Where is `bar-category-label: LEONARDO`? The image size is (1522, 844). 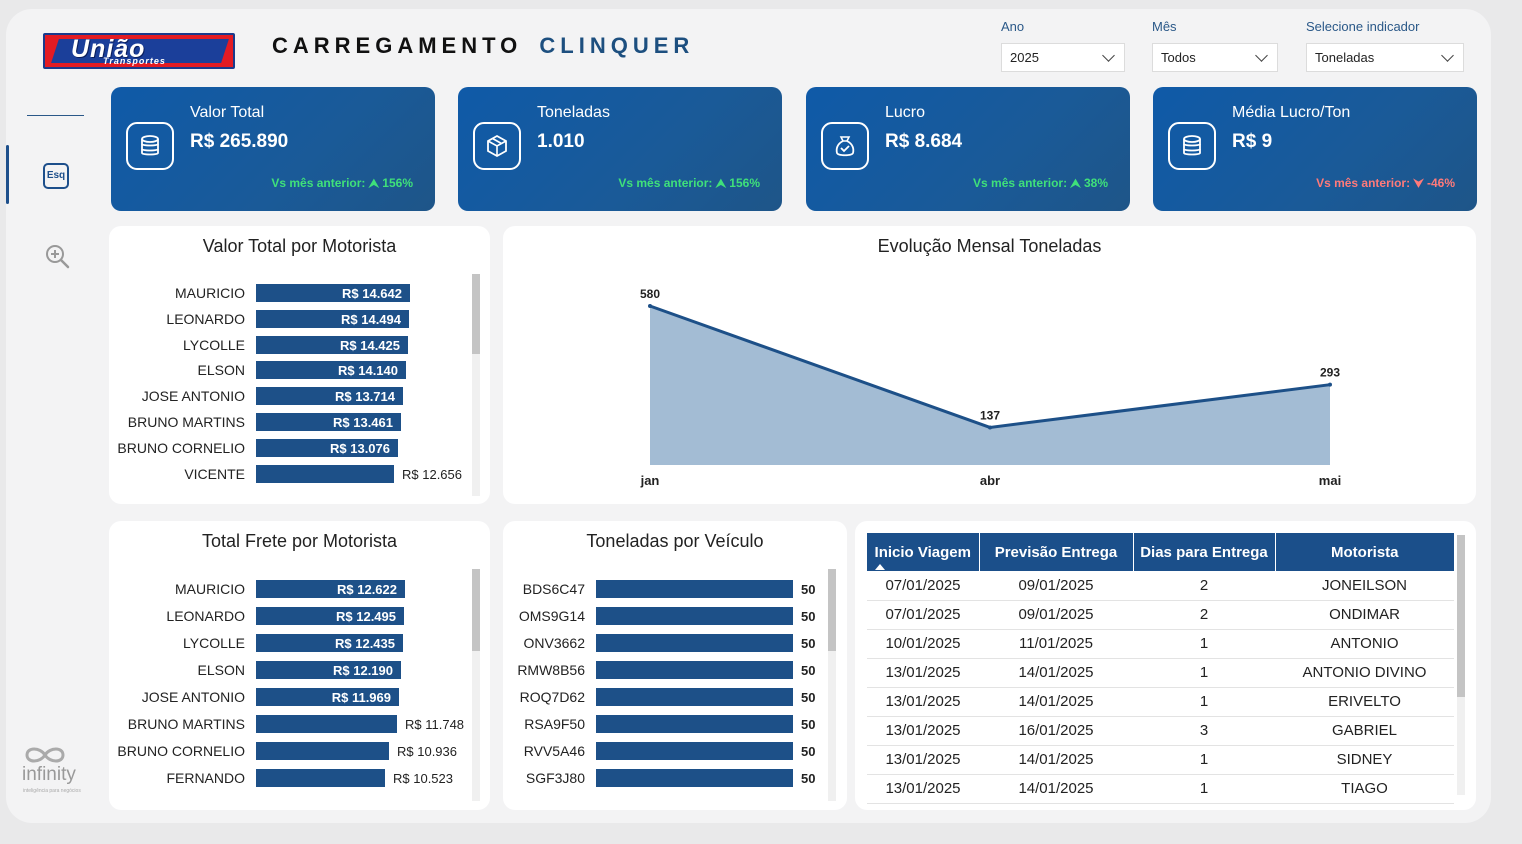
bar-category-label: LEONARDO is located at coordinates (205, 318).